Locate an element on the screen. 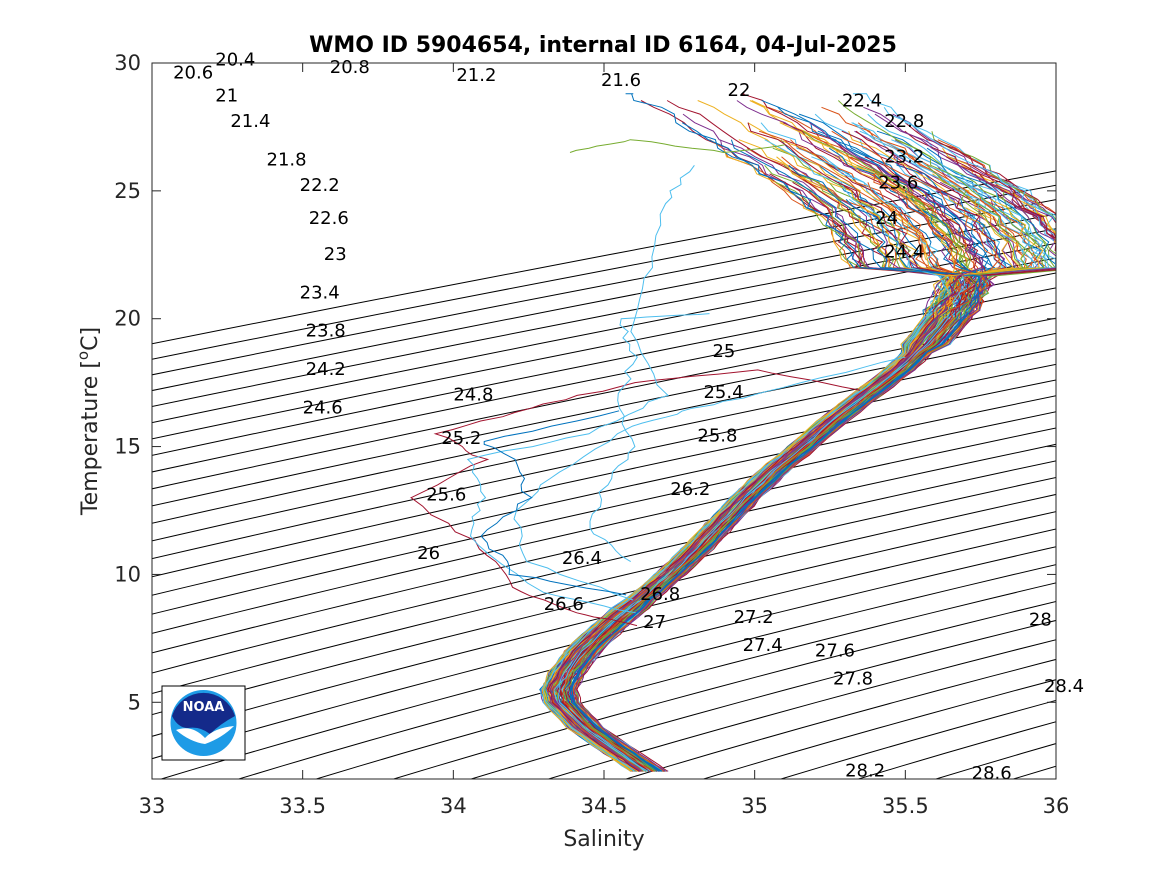 This screenshot has height=875, width=1167. y-tick-label-0: 5 is located at coordinates (134, 702).